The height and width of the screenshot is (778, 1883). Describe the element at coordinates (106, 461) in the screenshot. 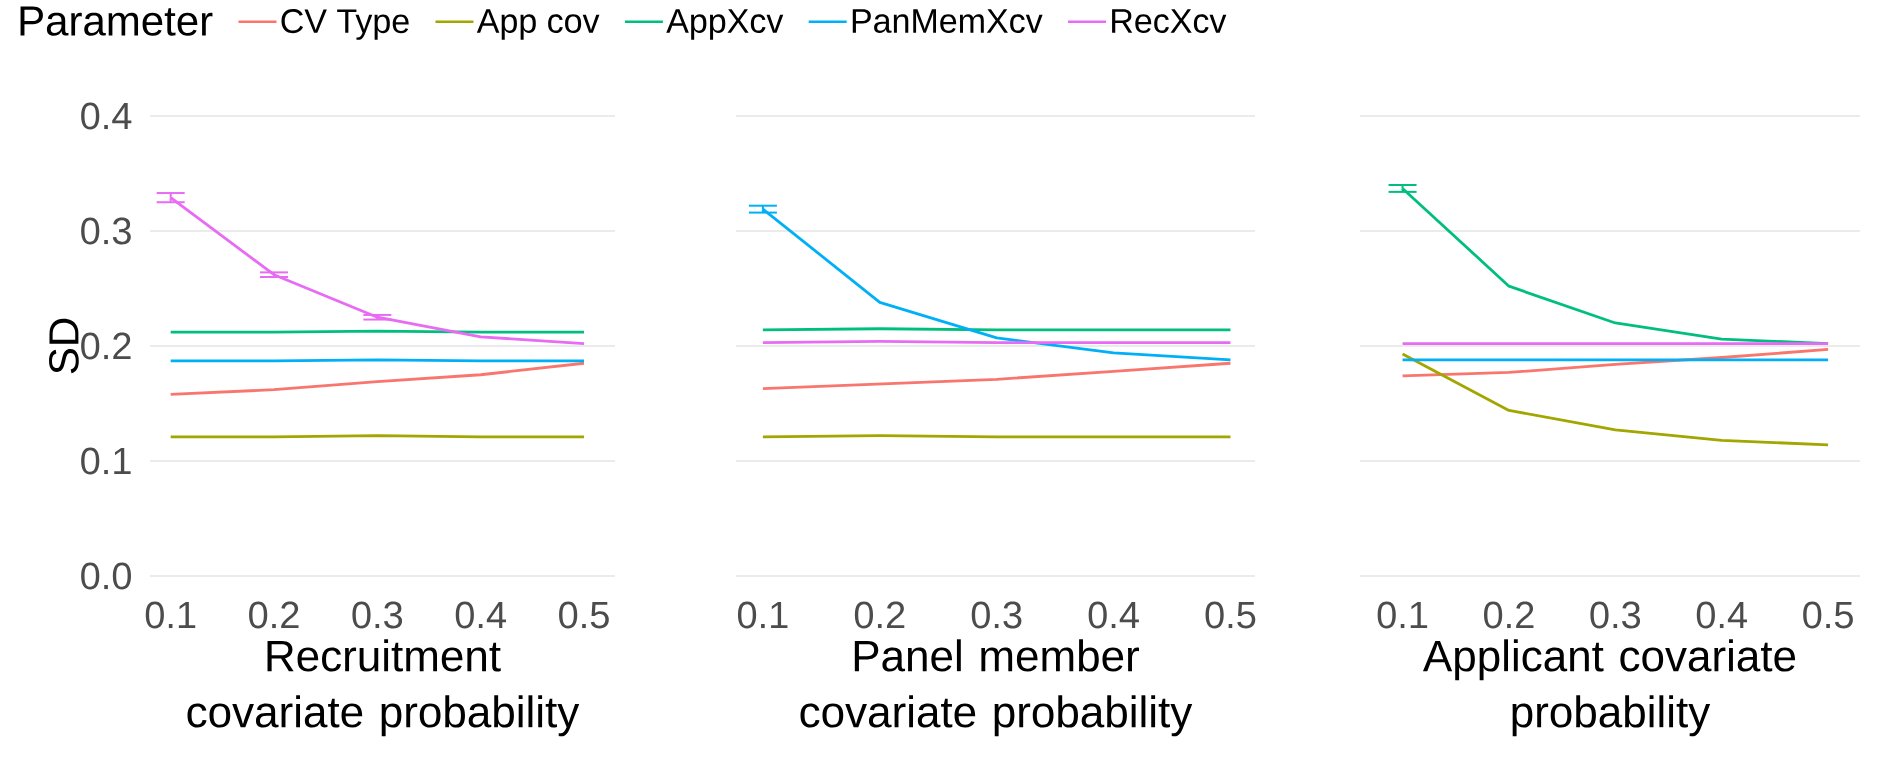

I see `y-tick-label: 0.1` at that location.